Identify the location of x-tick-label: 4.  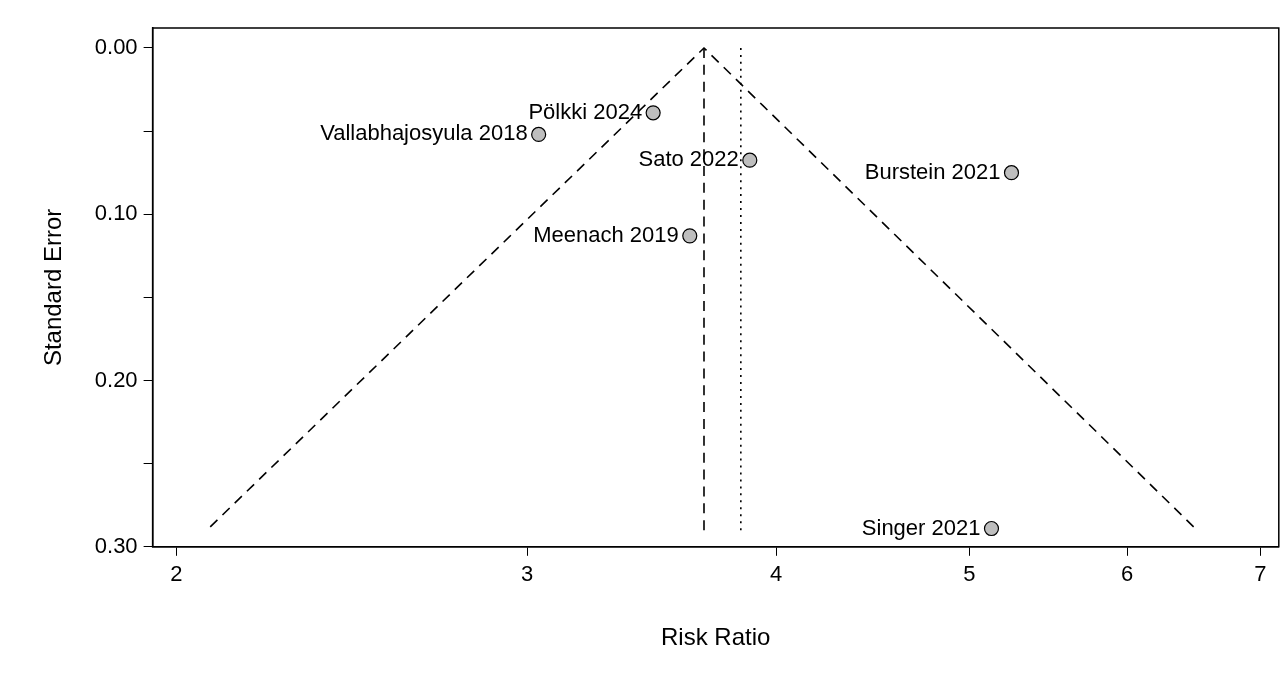
(776, 574).